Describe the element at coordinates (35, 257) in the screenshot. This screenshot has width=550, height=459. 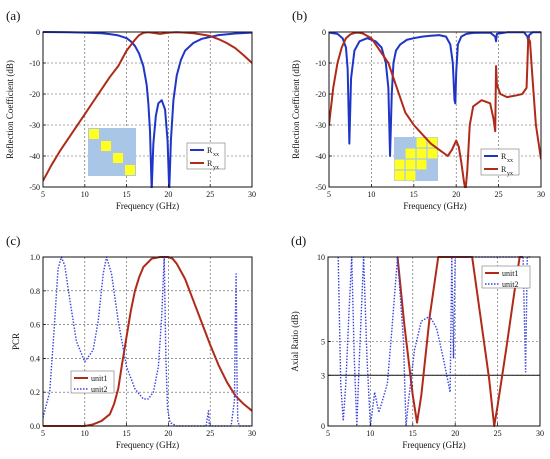
I see `y-tick-label: 1.0` at that location.